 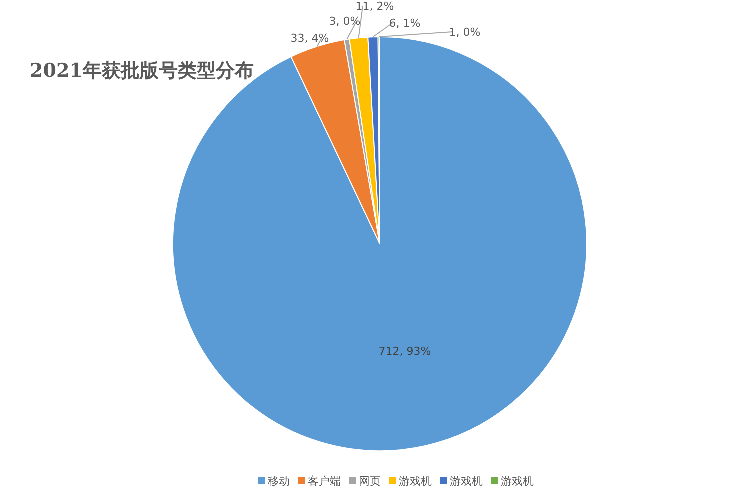 I want to click on data-label: 6, 1%, so click(x=405, y=23).